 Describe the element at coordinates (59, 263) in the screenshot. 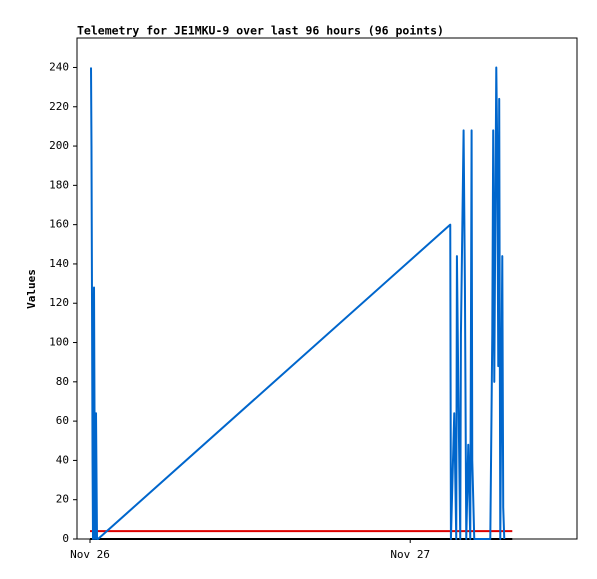

I see `y-tick-label: 140` at that location.